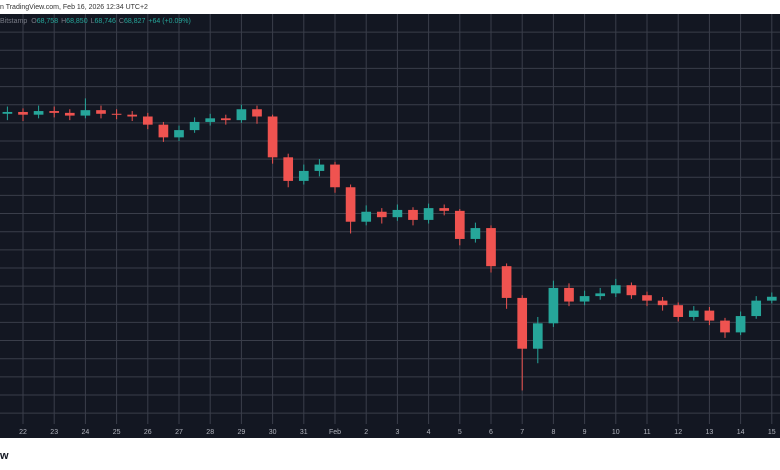 Image resolution: width=780 pixels, height=470 pixels. I want to click on x-tick-label: 15, so click(772, 432).